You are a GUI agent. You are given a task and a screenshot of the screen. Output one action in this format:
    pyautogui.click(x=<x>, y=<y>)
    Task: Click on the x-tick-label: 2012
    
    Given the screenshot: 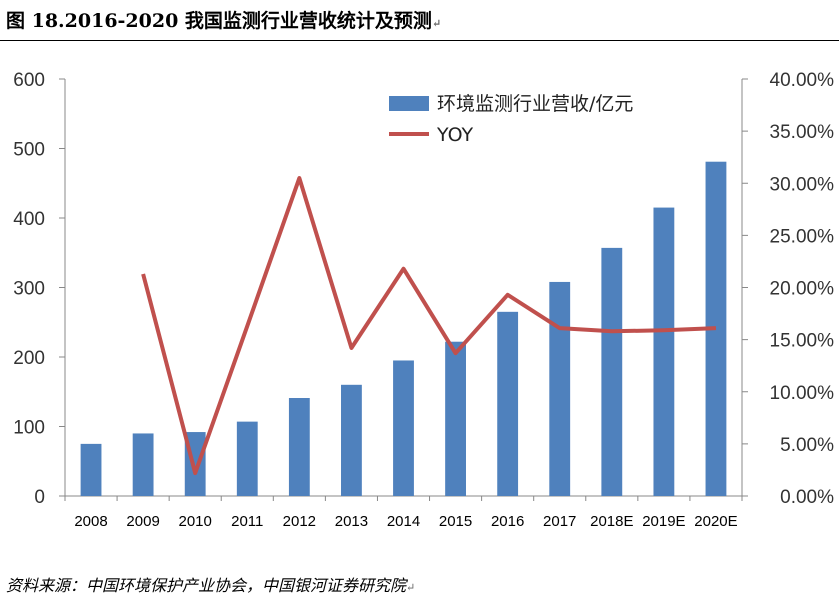 What is the action you would take?
    pyautogui.click(x=299, y=521)
    